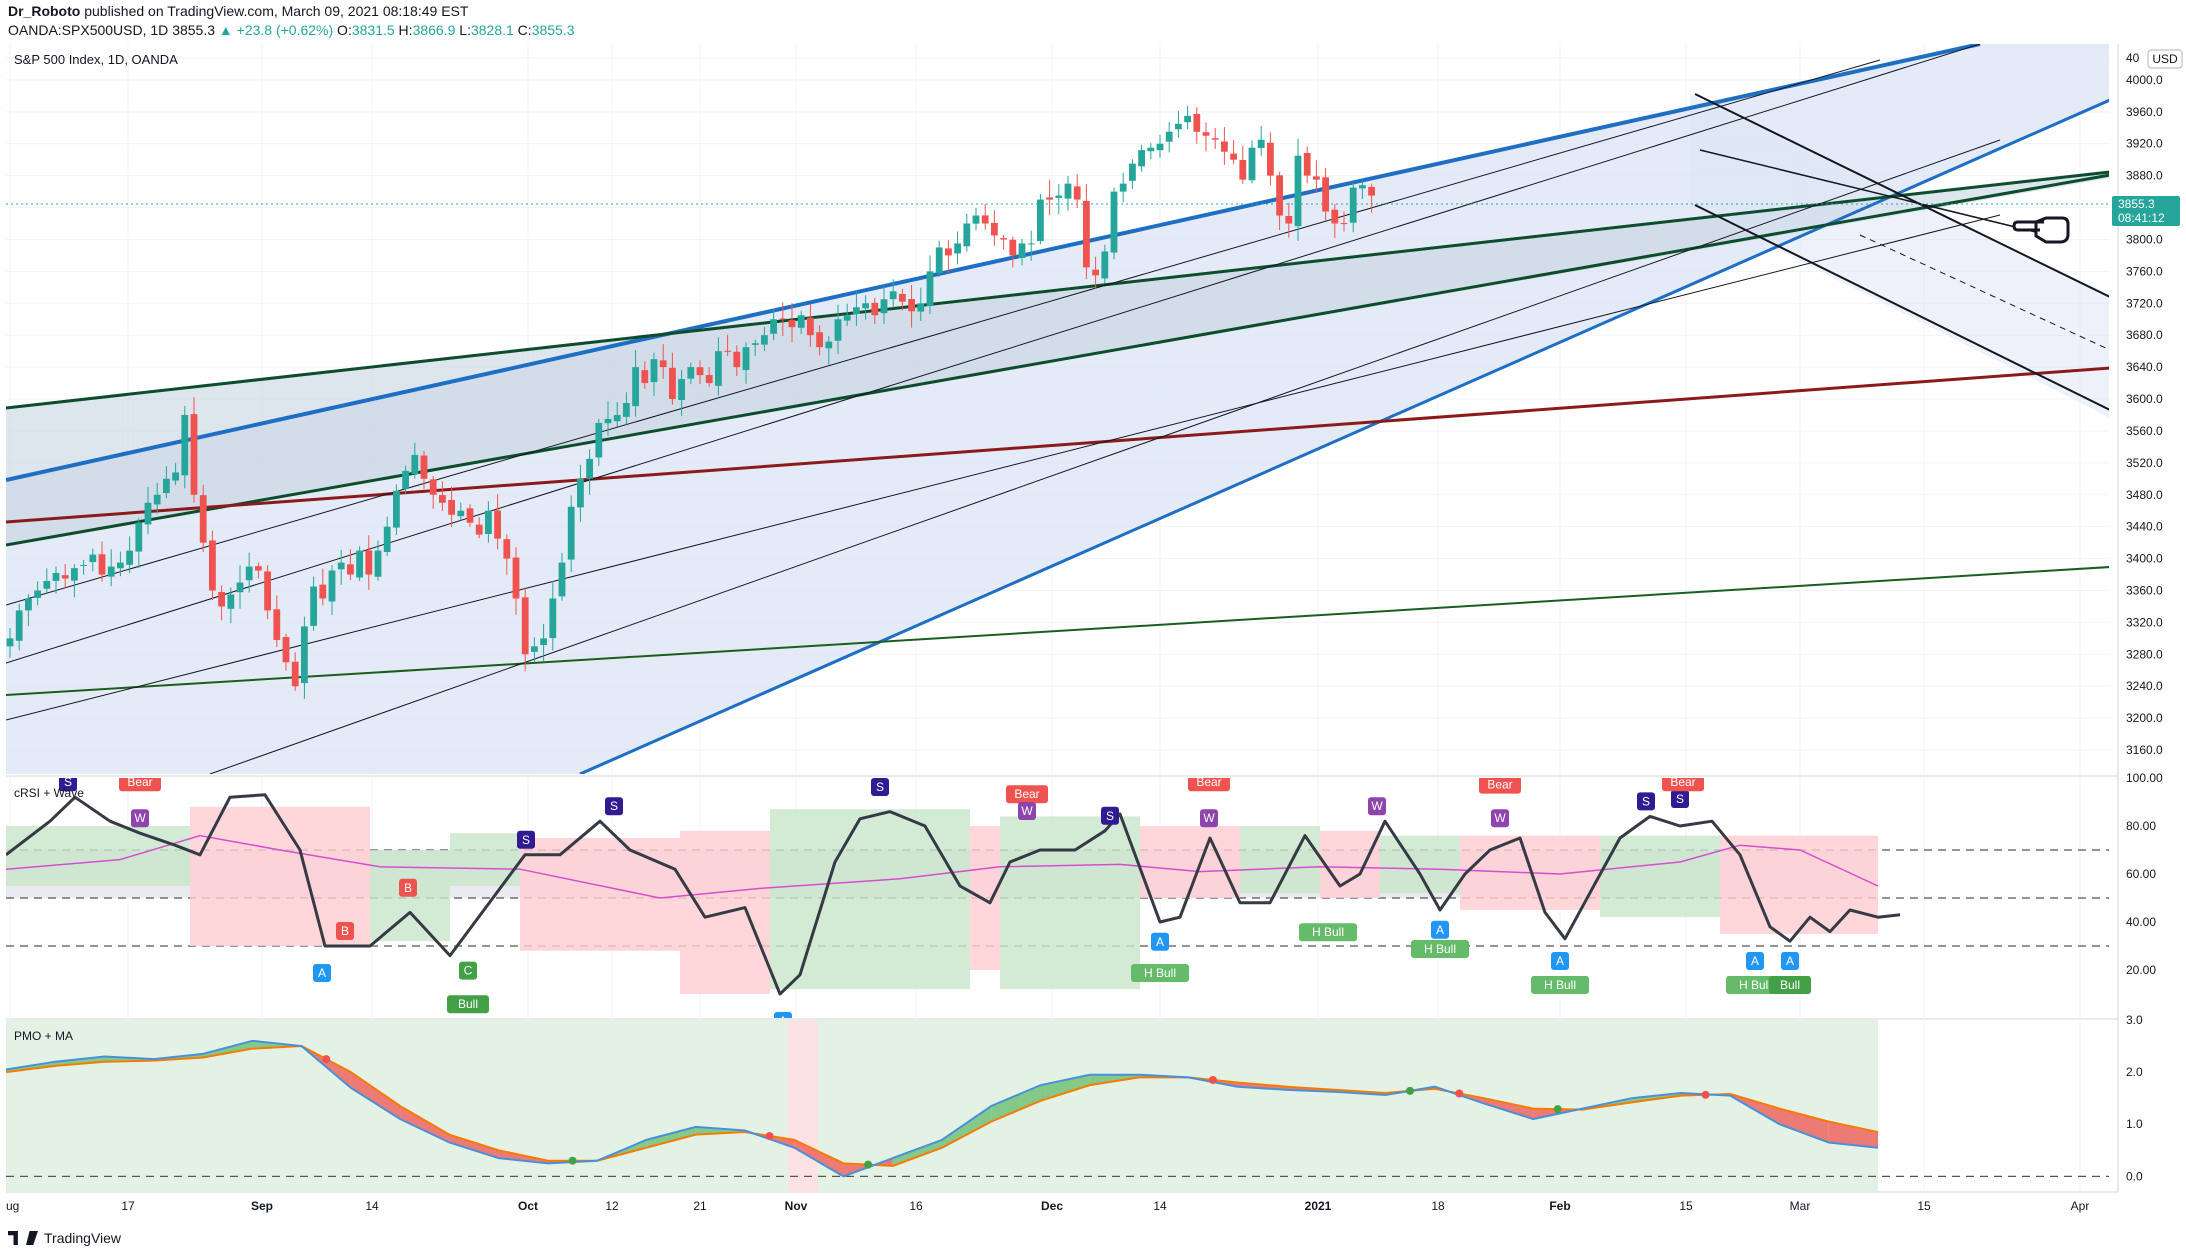 The width and height of the screenshot is (2186, 1257). Describe the element at coordinates (612, 1206) in the screenshot. I see `time-tick-label: 12` at that location.